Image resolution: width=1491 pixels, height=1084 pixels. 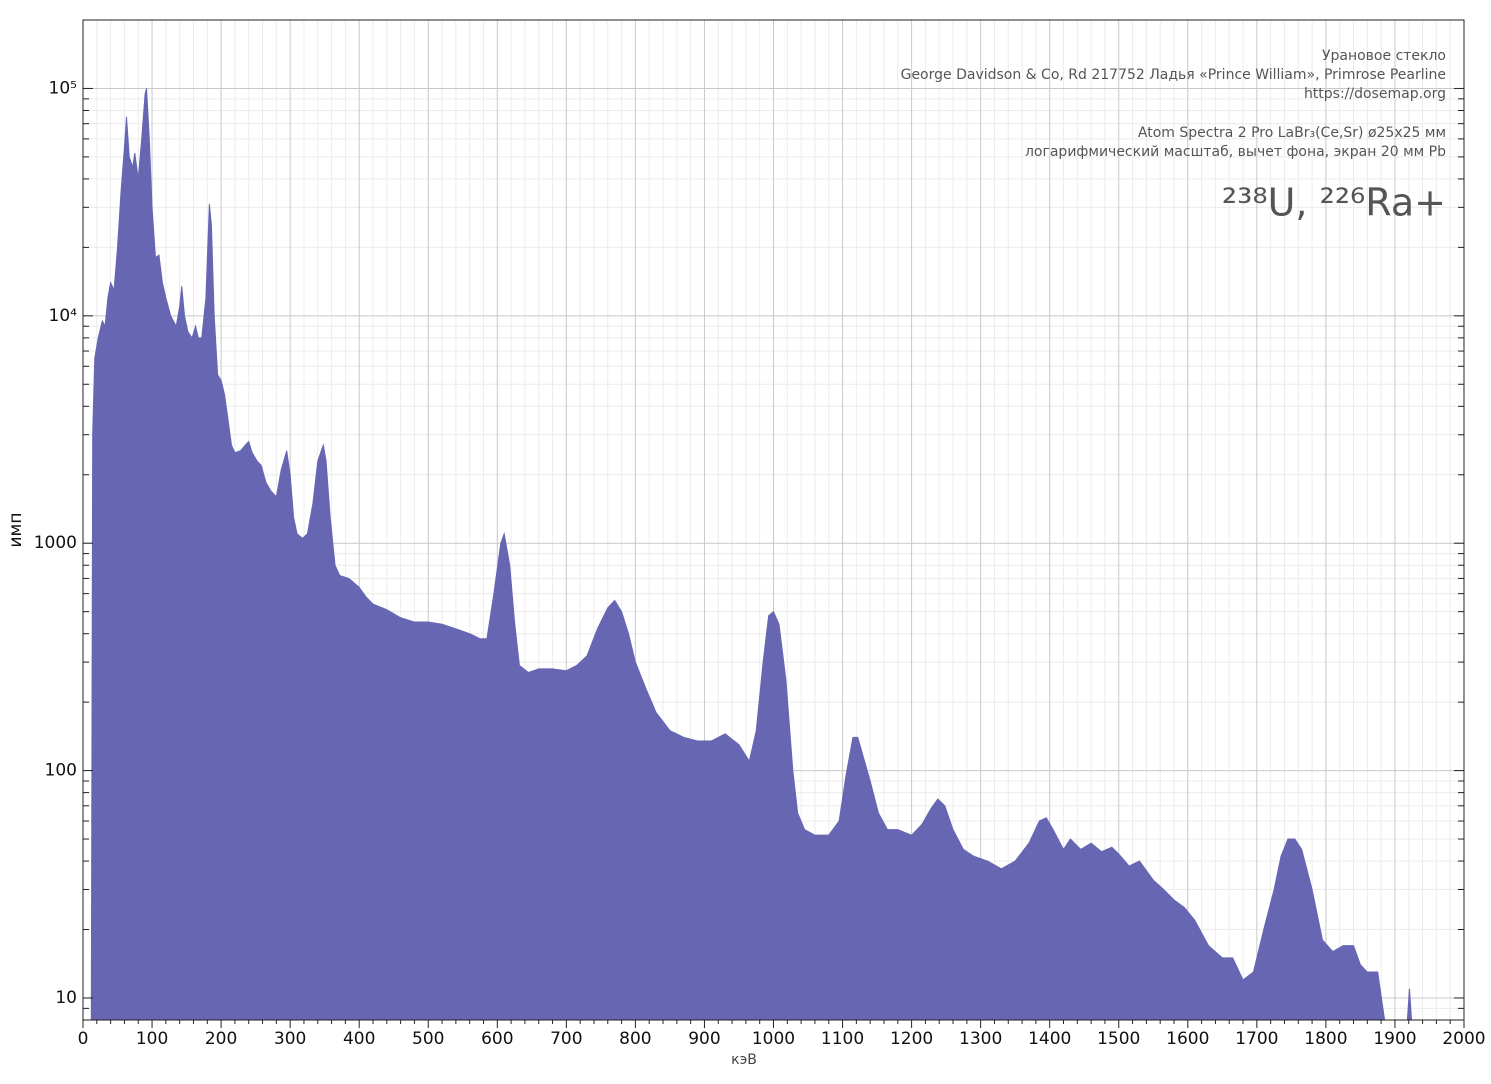 I want to click on x-tick-label: 200, so click(x=221, y=1039).